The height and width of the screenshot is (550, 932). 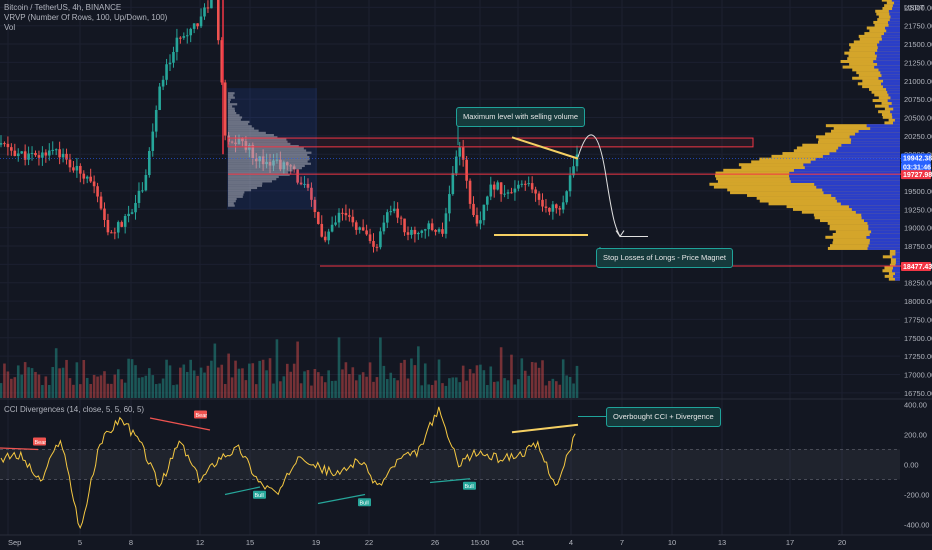 I want to click on symbol-legend: Bitcoin / TetherUS, 4h, BINANCE, so click(x=63, y=7).